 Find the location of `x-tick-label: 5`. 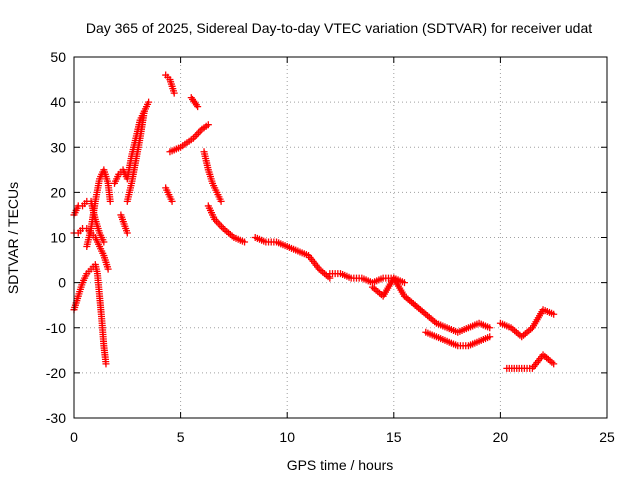

x-tick-label: 5 is located at coordinates (181, 437).